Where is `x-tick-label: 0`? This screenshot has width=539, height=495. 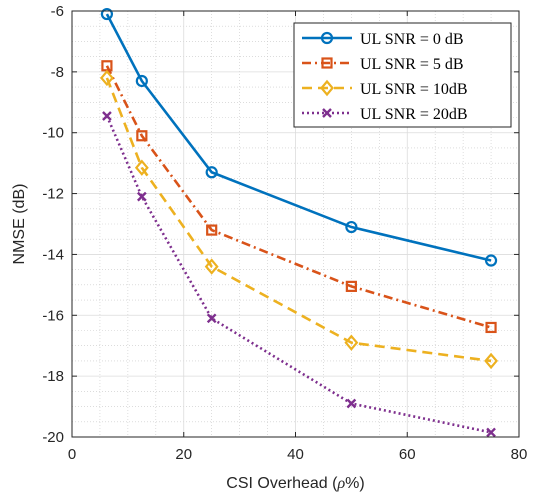
x-tick-label: 0 is located at coordinates (72, 454).